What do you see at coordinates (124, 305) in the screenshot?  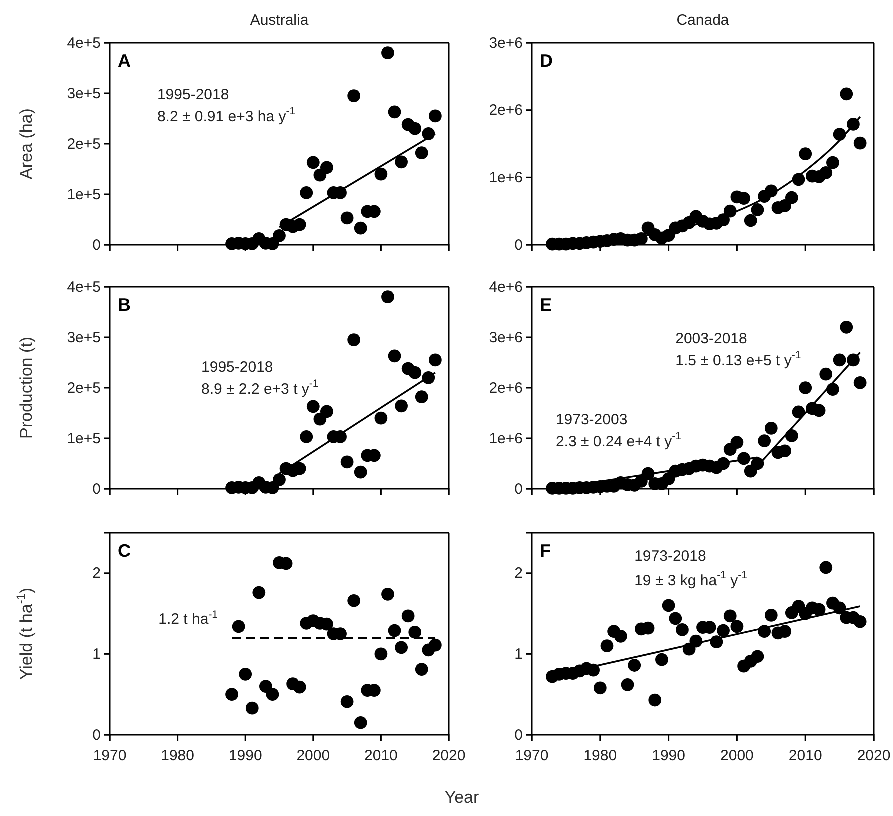 I see `chart-subtitle: B` at bounding box center [124, 305].